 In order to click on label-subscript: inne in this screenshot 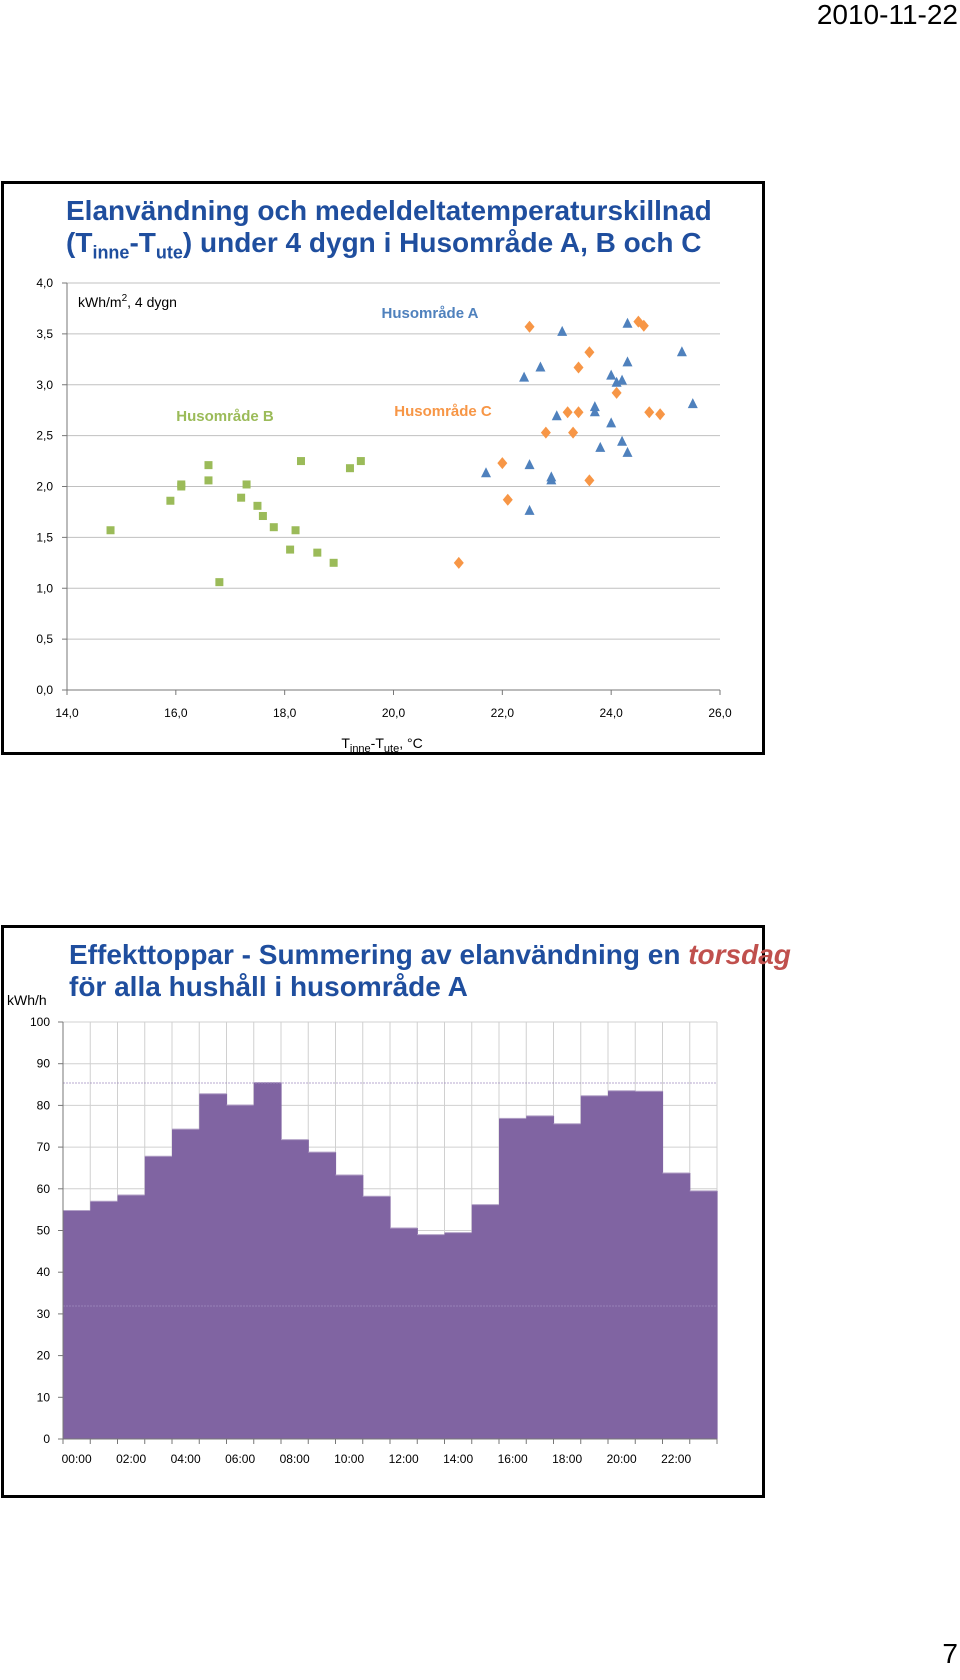, I will do `click(360, 749)`.